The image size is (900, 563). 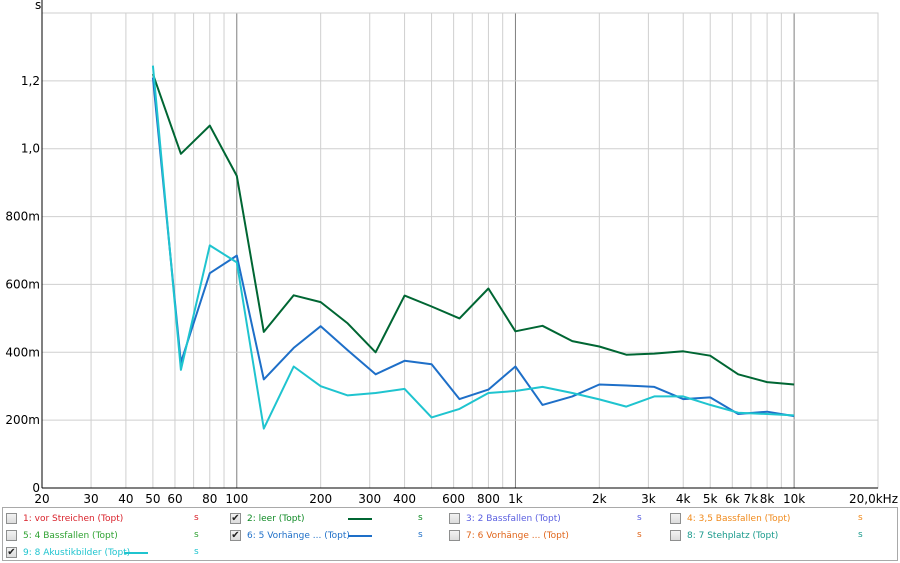 What do you see at coordinates (733, 535) in the screenshot?
I see `legend-label: 8: 7 Stehplatz (Topt)` at bounding box center [733, 535].